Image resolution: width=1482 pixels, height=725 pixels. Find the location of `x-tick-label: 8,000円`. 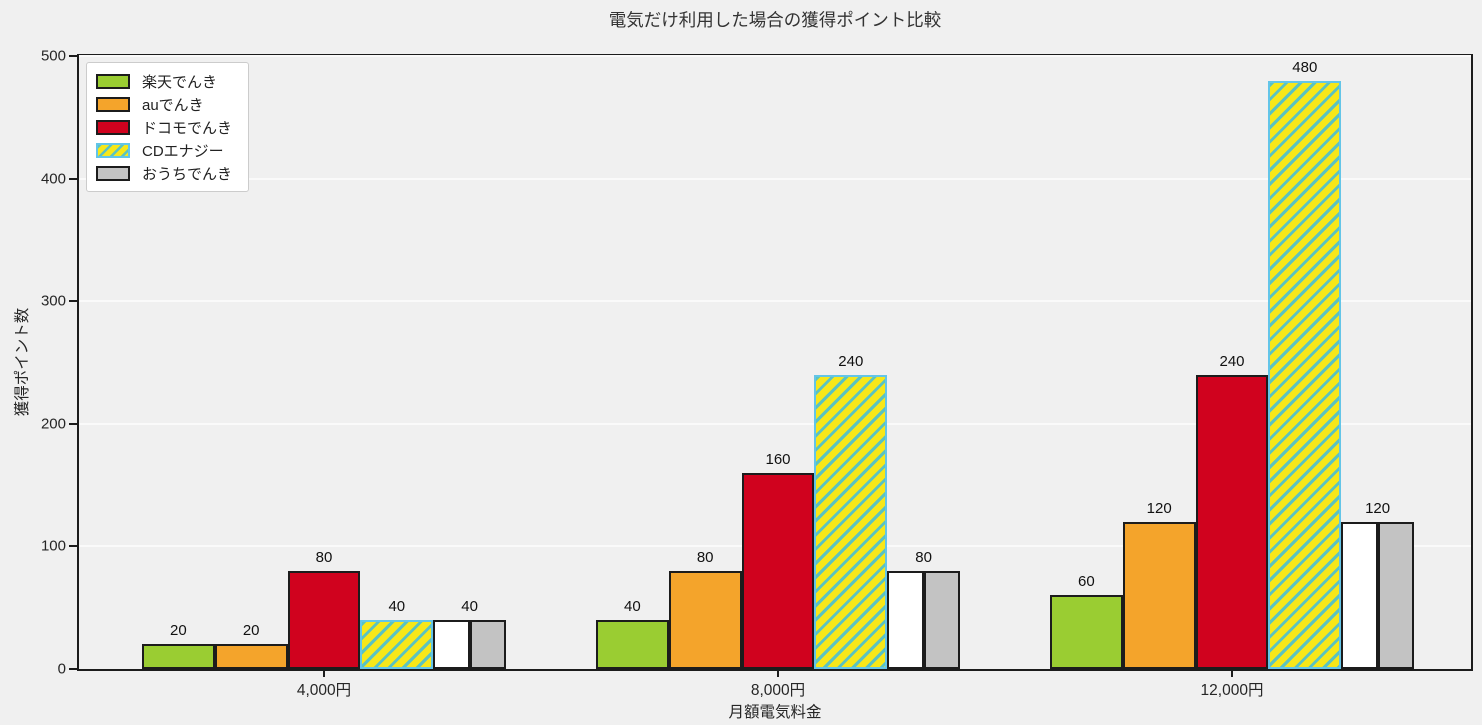

x-tick-label: 8,000円 is located at coordinates (778, 690).